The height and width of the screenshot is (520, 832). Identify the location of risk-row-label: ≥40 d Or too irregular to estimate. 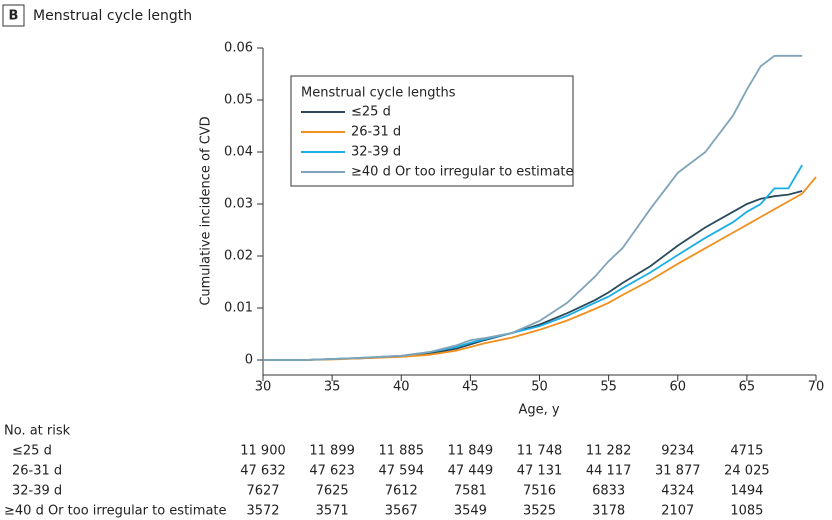
(115, 511).